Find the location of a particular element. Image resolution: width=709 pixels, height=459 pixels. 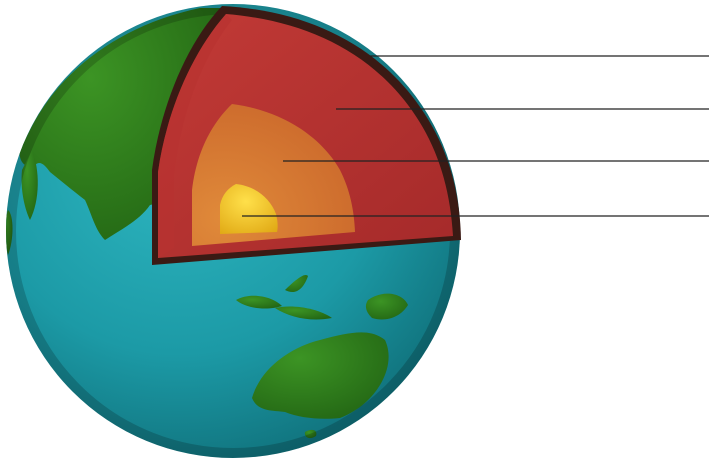

island-new-guinea is located at coordinates (386, 306).